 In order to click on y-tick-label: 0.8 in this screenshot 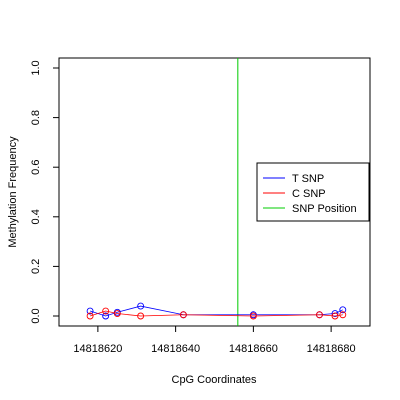, I will do `click(36, 117)`.